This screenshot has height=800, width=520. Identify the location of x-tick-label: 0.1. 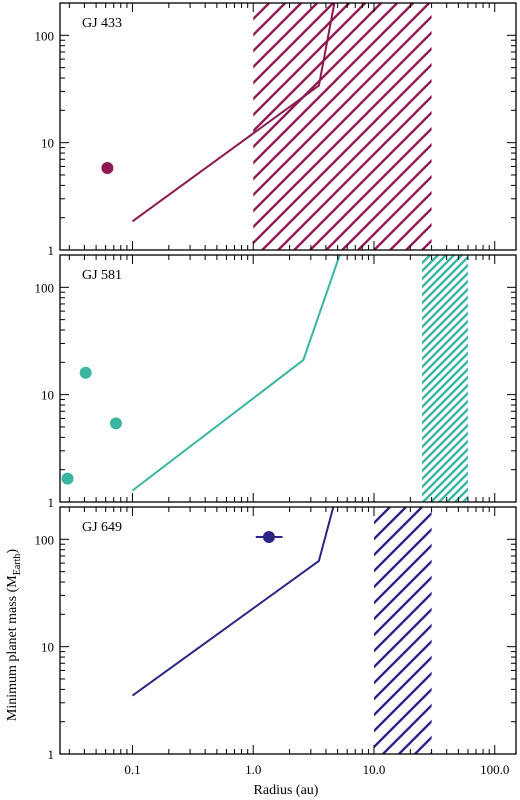
(132, 769).